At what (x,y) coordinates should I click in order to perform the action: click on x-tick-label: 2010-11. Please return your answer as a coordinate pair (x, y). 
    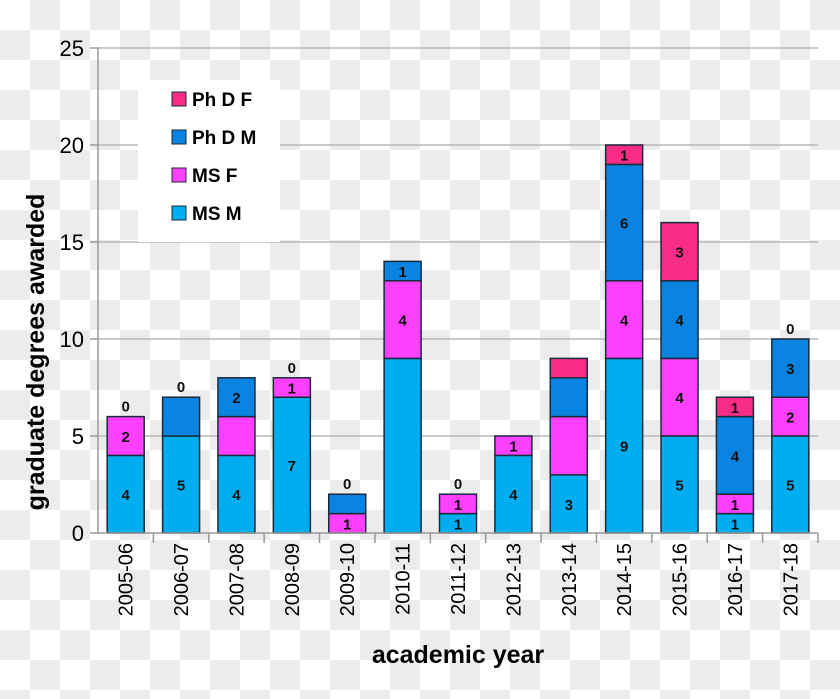
    Looking at the image, I should click on (404, 579).